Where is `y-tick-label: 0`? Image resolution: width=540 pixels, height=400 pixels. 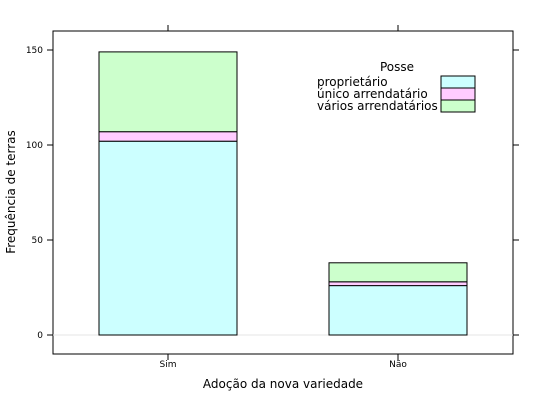 y-tick-label: 0 is located at coordinates (40, 336).